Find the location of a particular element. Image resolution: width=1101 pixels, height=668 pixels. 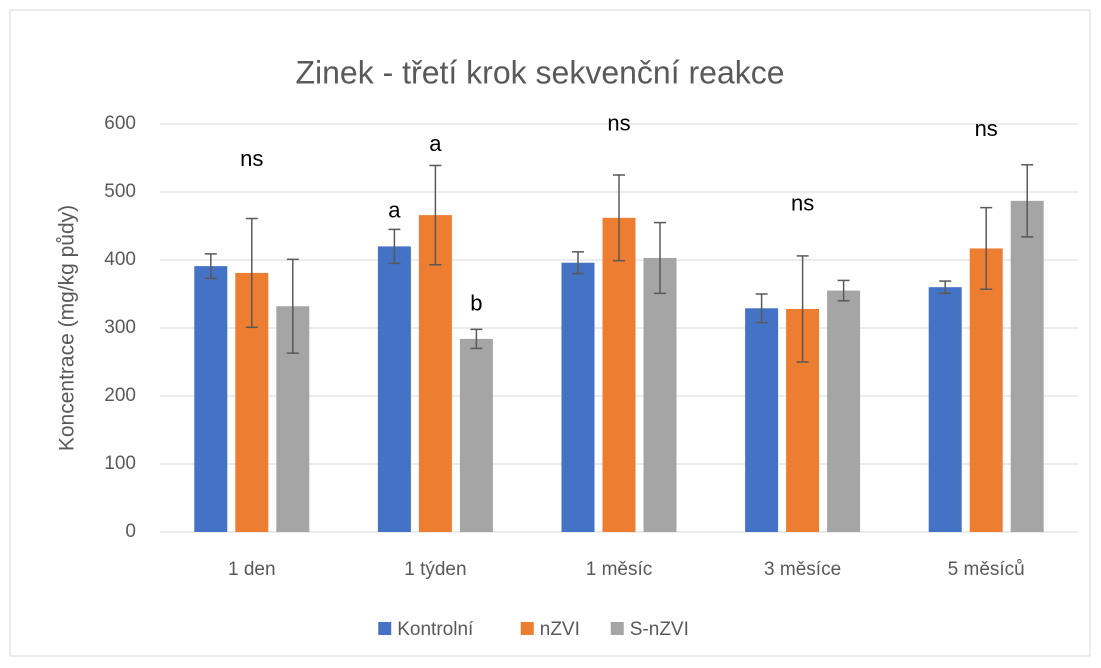

chart-title: Zinek - třetí krok sekvenční reakce is located at coordinates (539, 72).